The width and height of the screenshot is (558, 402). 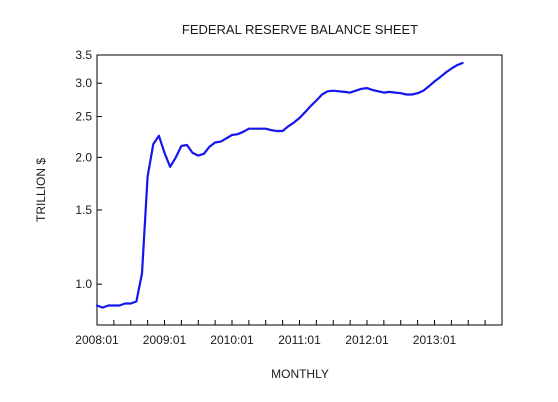 What do you see at coordinates (300, 374) in the screenshot?
I see `x-axis-label: MONTHLY` at bounding box center [300, 374].